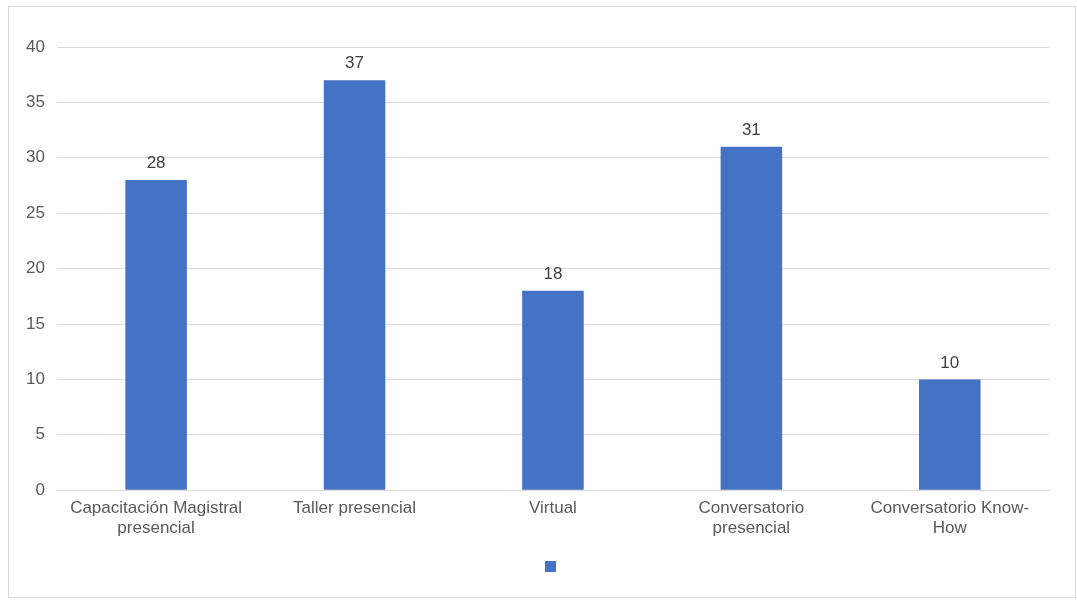  I want to click on y-tick-label: 5, so click(40, 434).